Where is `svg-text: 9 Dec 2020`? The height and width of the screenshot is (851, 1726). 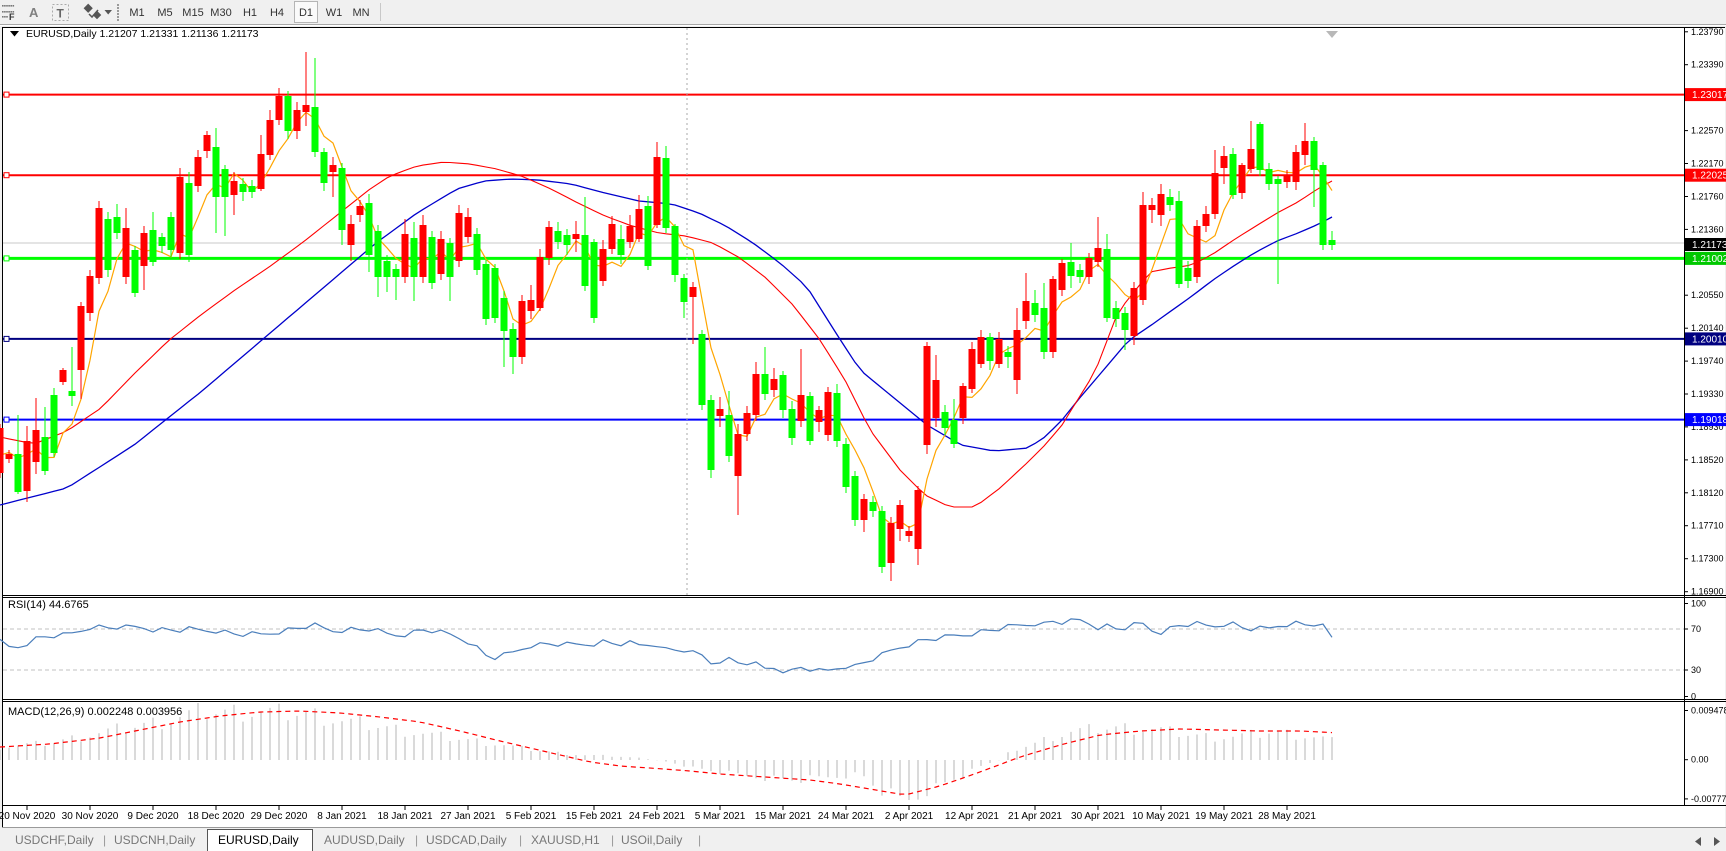
svg-text: 9 Dec 2020 is located at coordinates (153, 816).